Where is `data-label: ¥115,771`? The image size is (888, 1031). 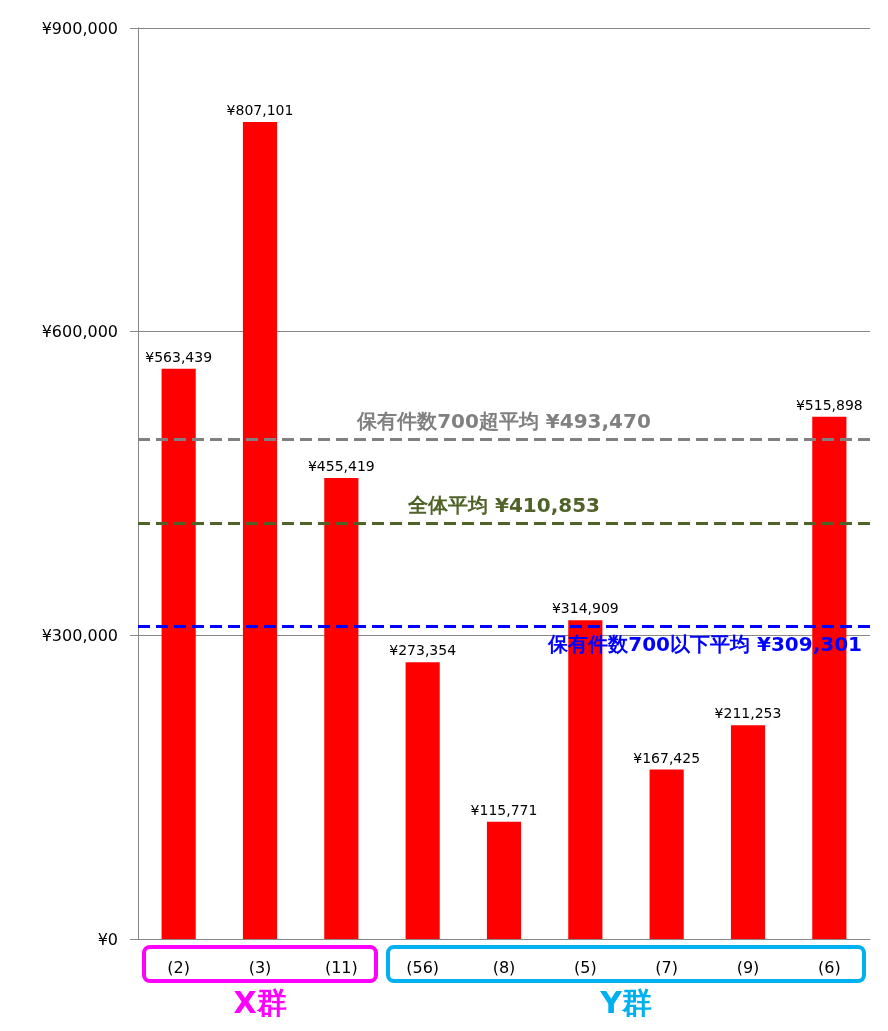
data-label: ¥115,771 is located at coordinates (504, 809).